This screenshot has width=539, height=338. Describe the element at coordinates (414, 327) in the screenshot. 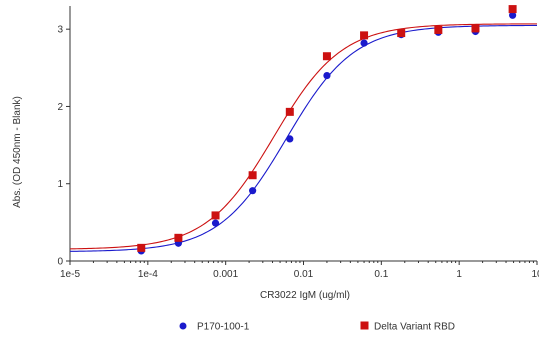

I see `legend-label-delta: Delta Variant RBD` at that location.